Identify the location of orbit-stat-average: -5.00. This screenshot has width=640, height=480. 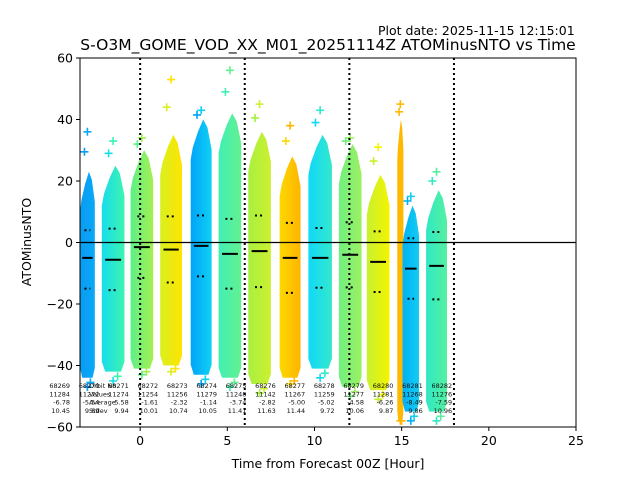
(296, 403).